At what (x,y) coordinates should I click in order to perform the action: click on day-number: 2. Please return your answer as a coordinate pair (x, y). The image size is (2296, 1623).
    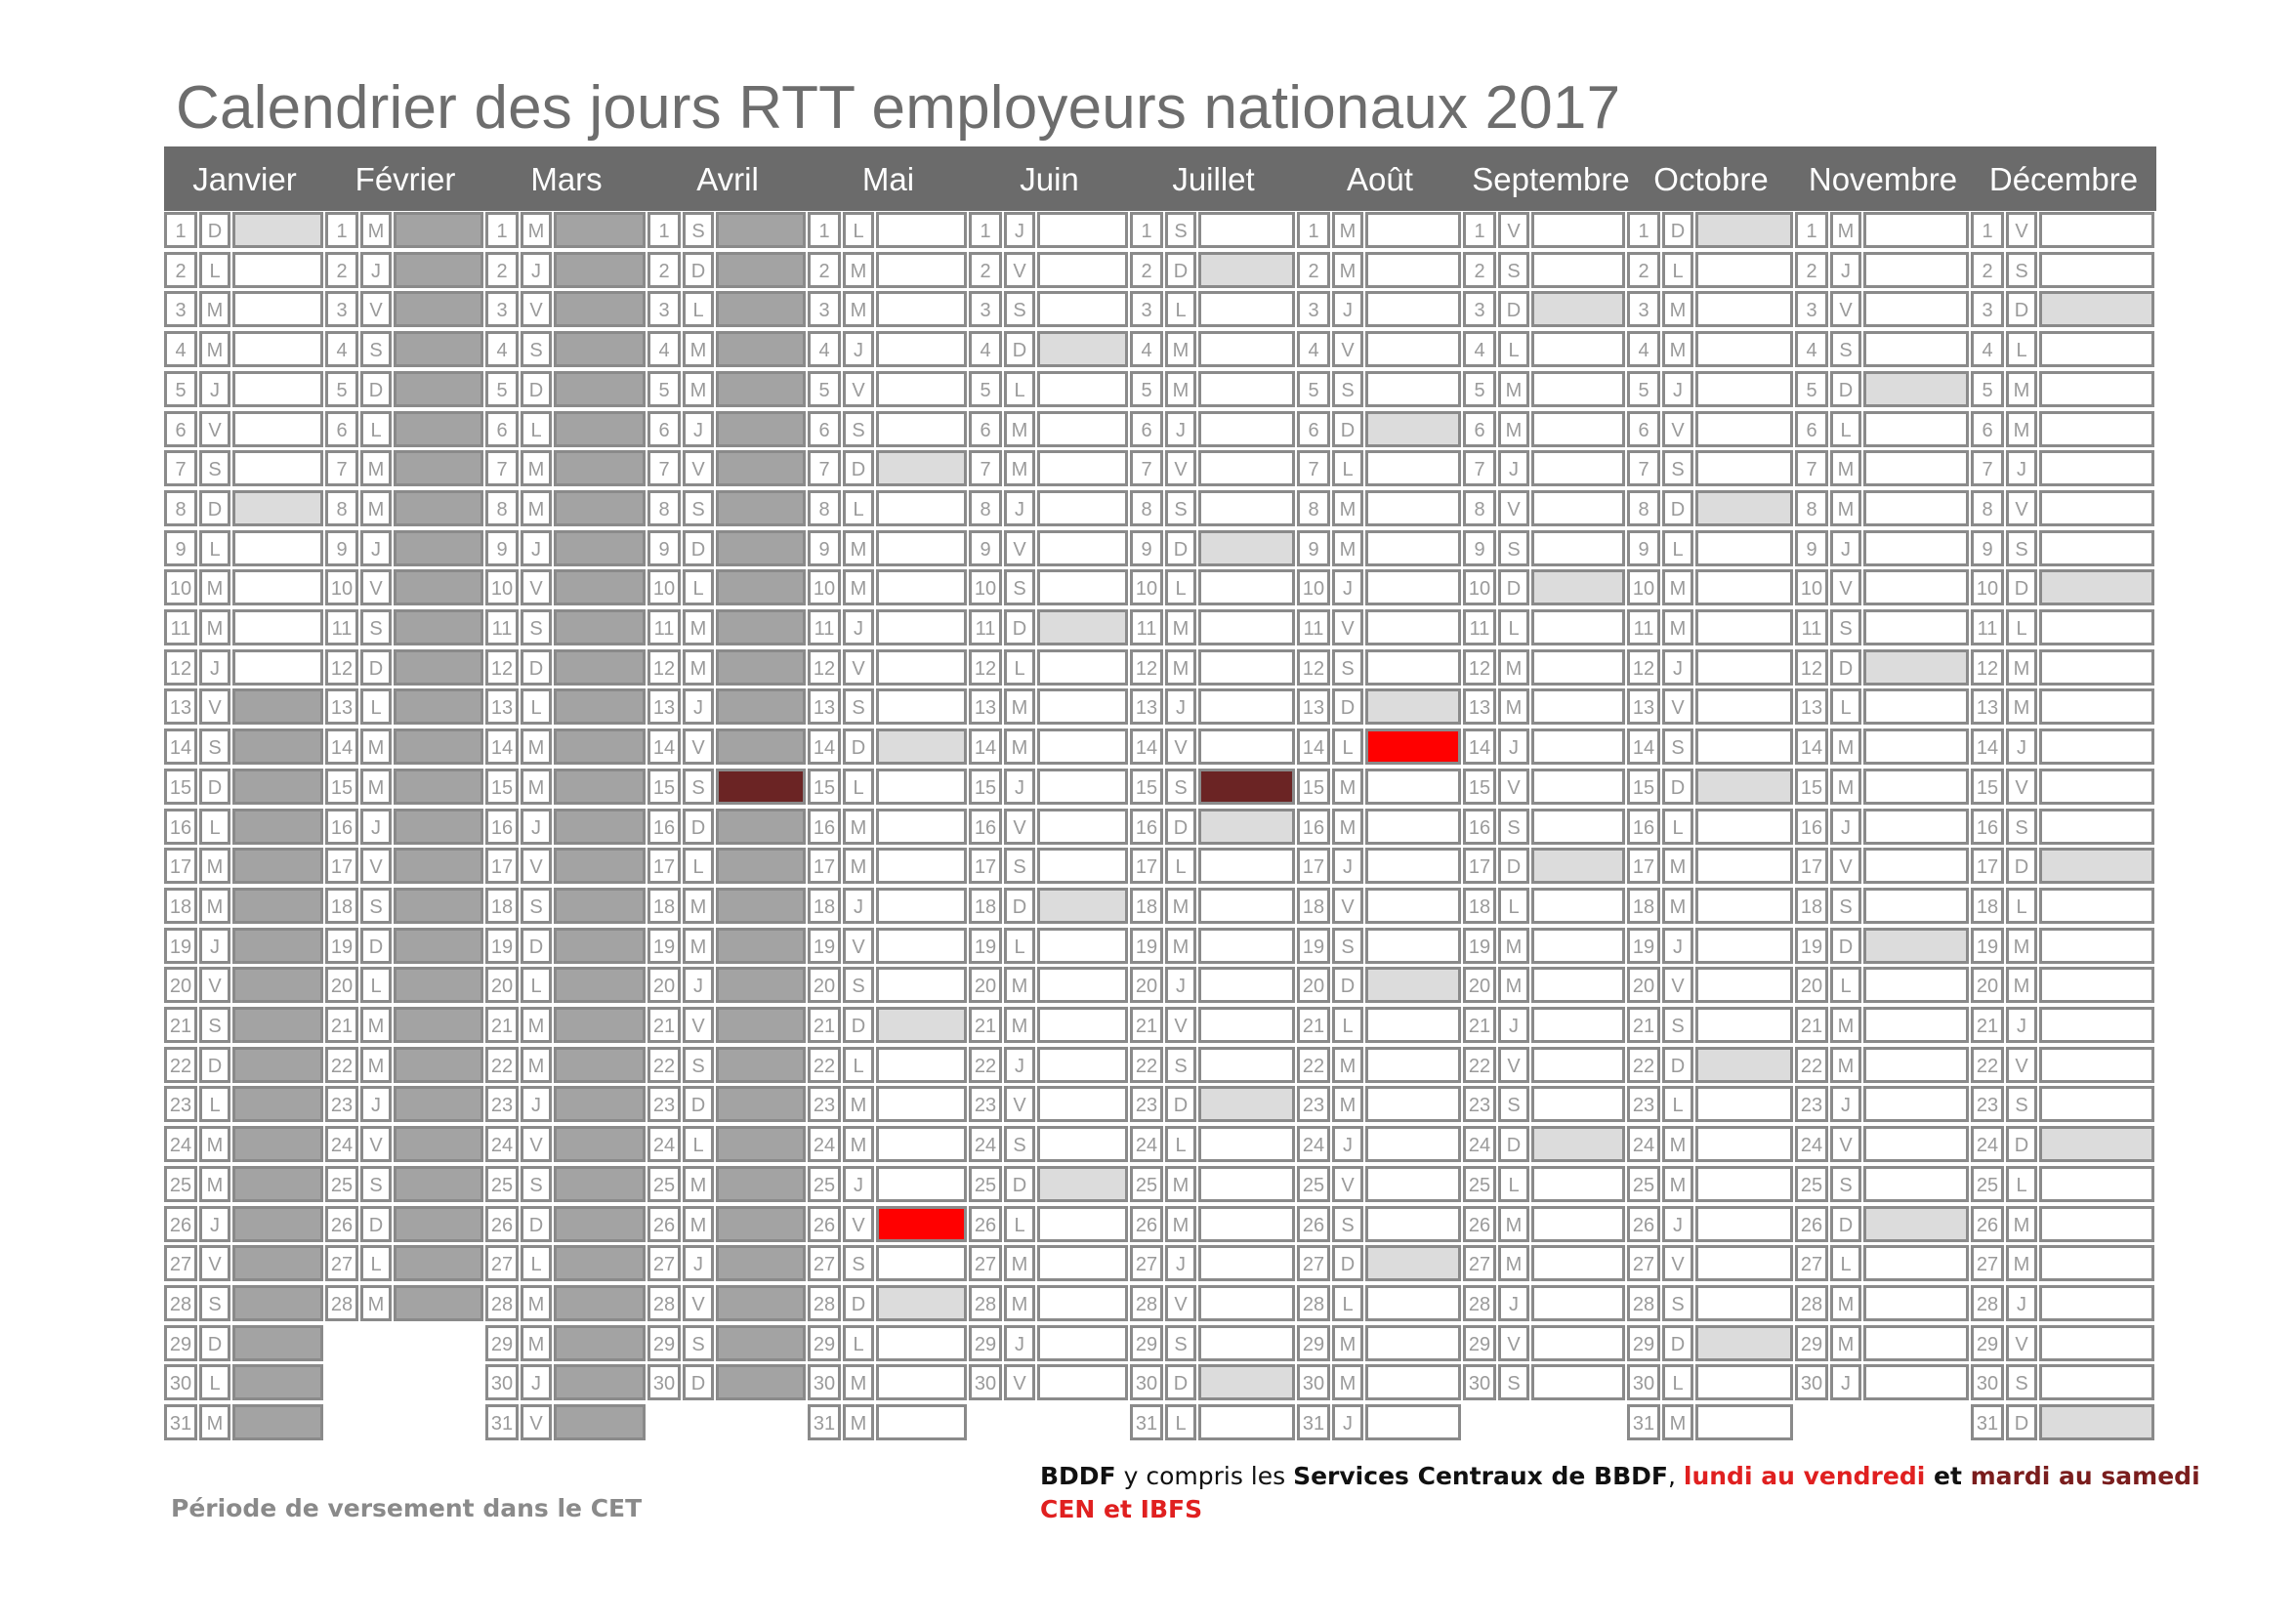
    Looking at the image, I should click on (985, 269).